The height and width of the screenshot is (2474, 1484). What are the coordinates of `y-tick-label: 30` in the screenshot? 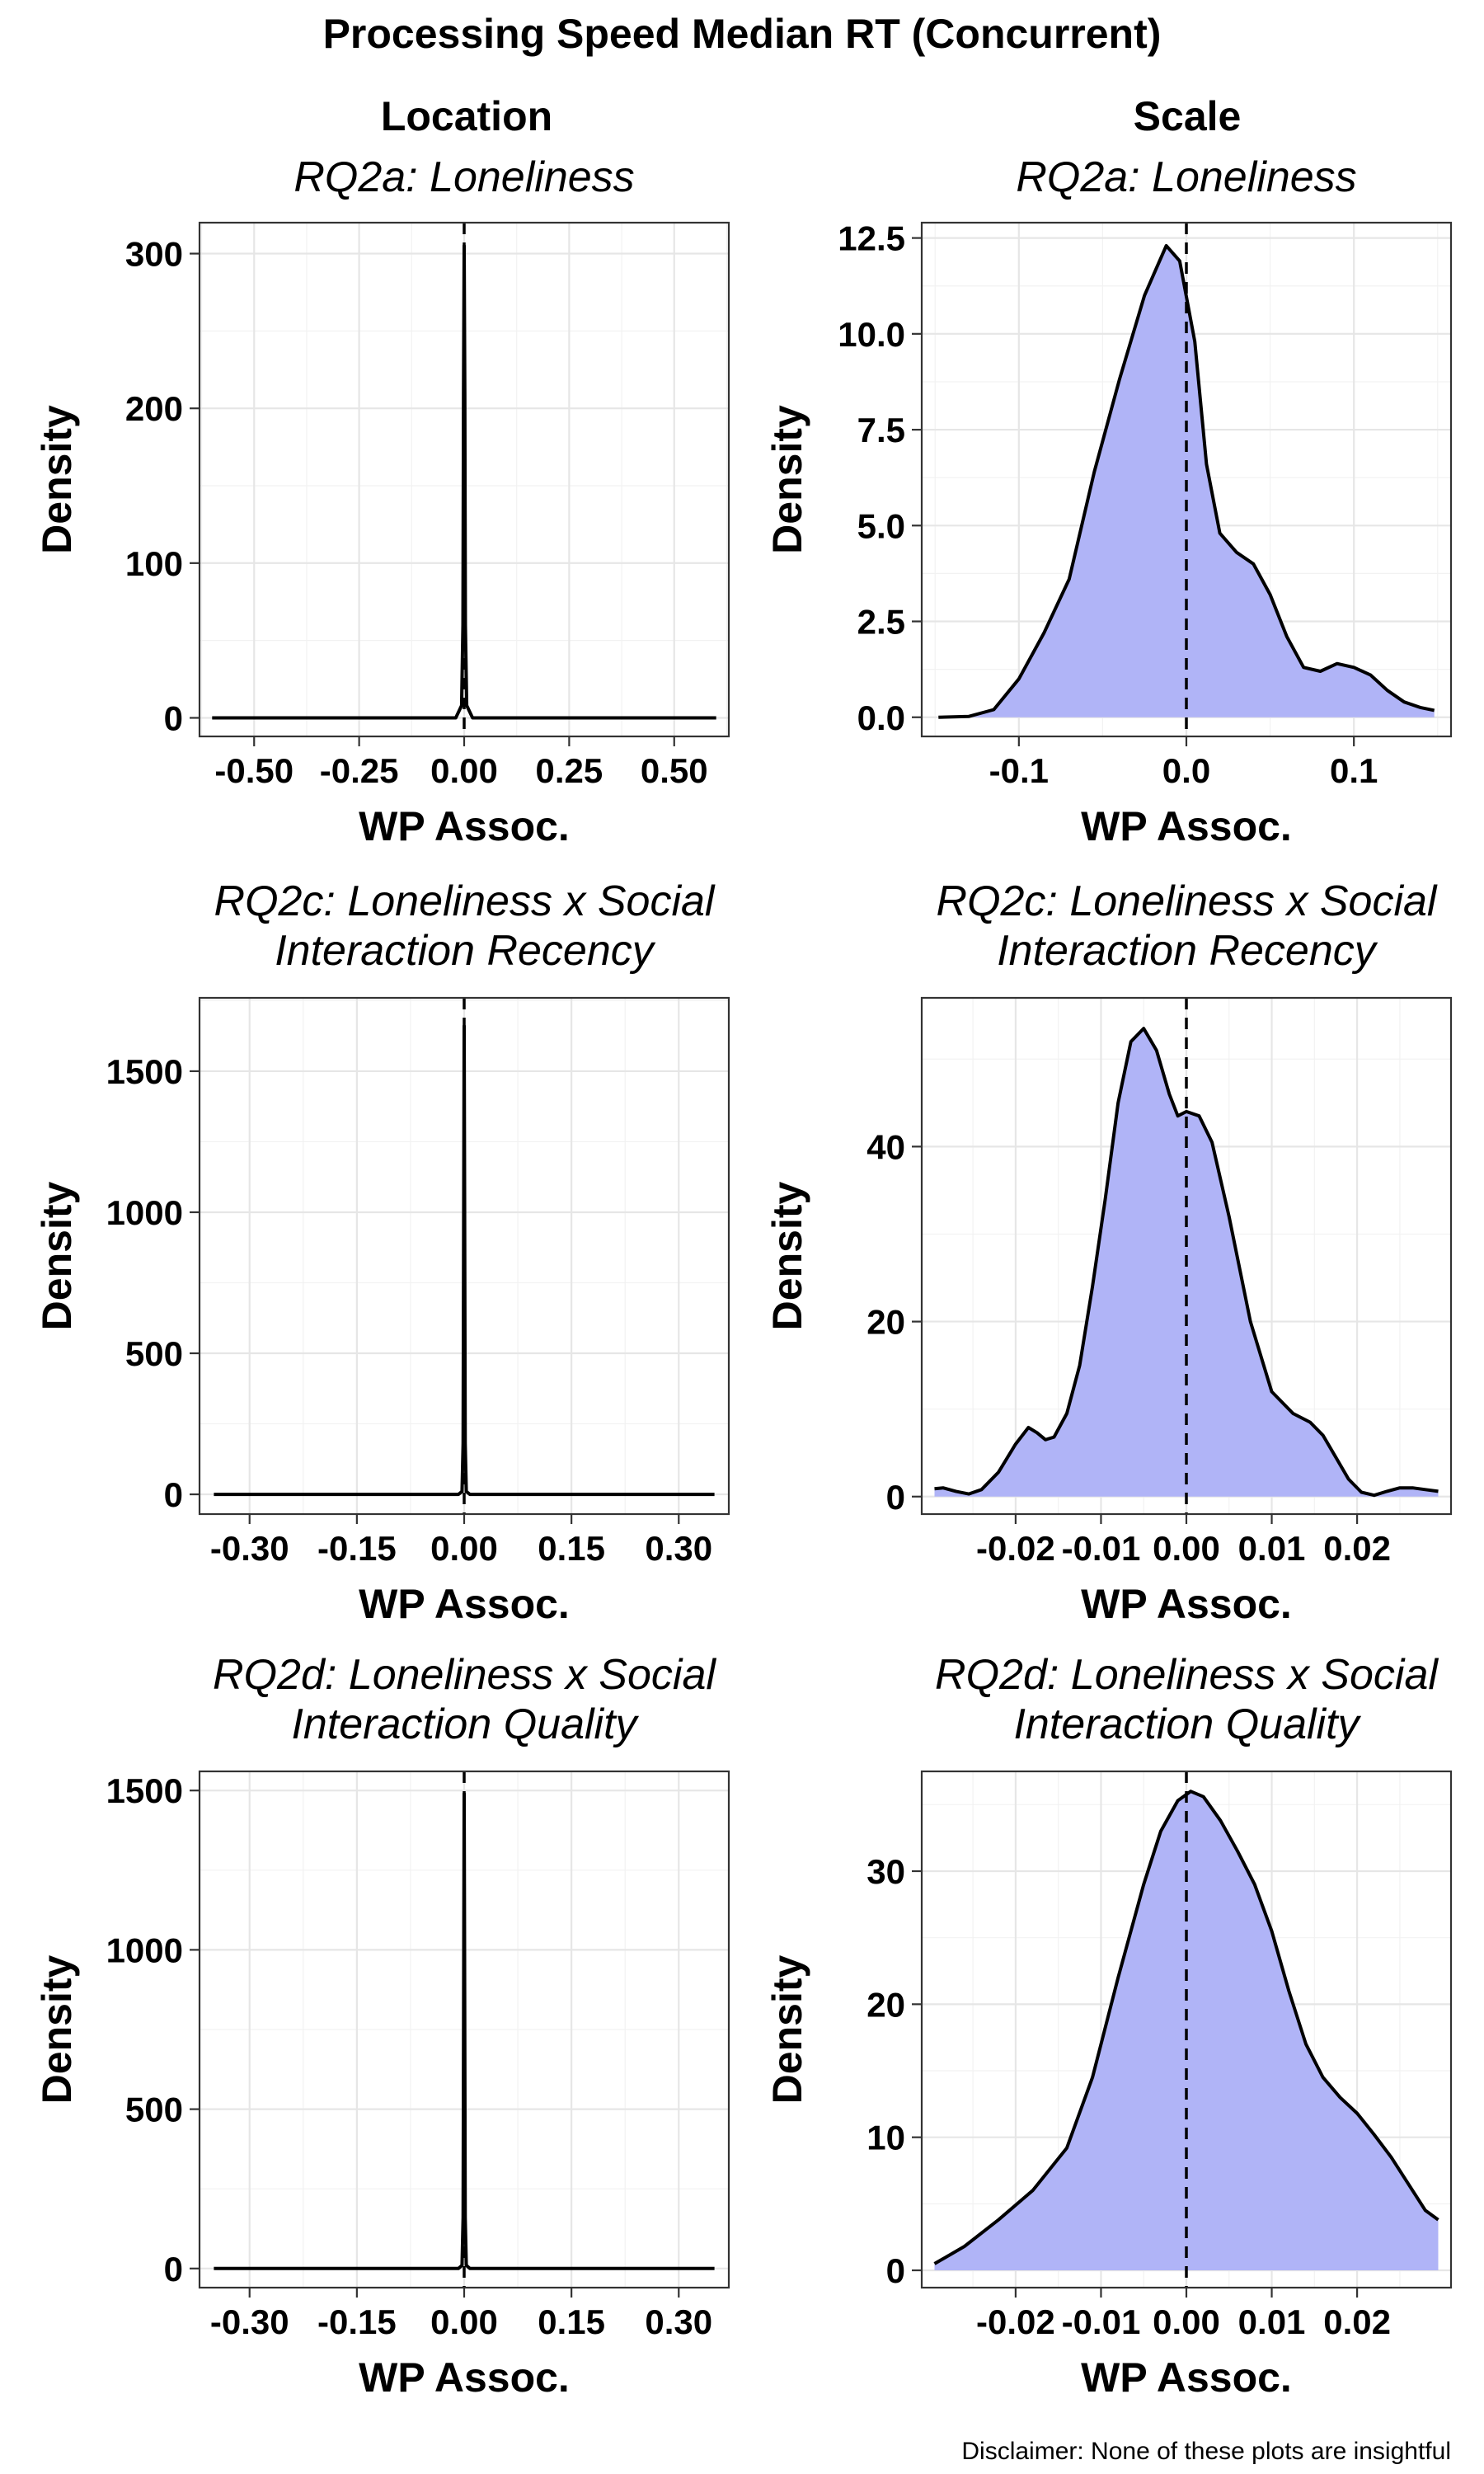 It's located at (886, 1871).